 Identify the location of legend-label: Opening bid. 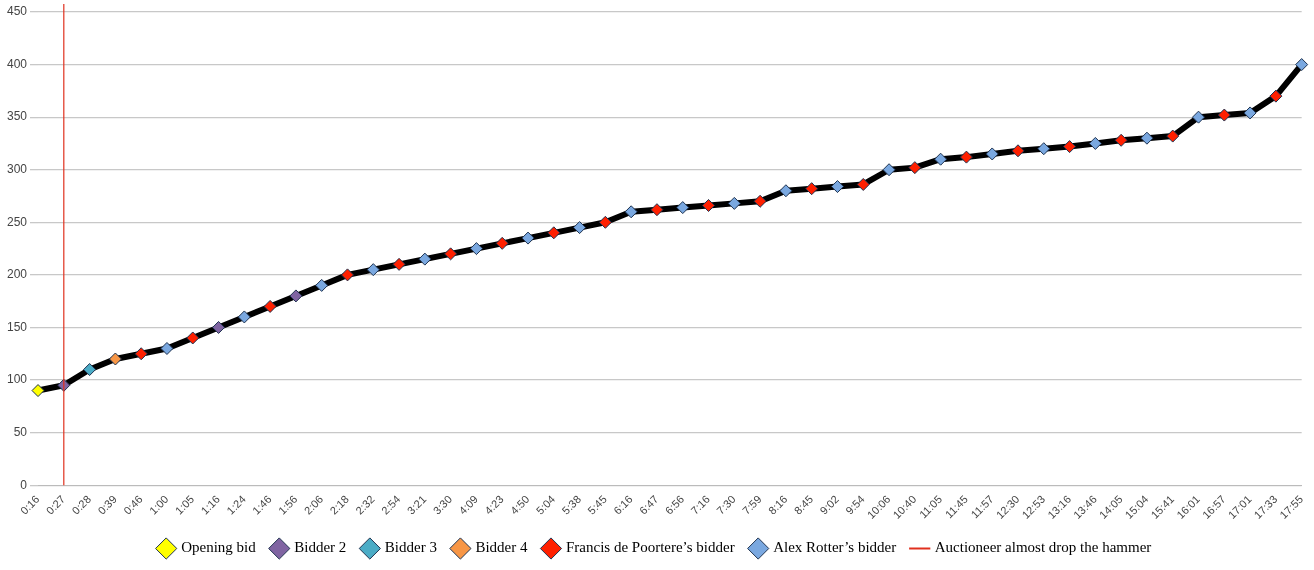
(219, 547).